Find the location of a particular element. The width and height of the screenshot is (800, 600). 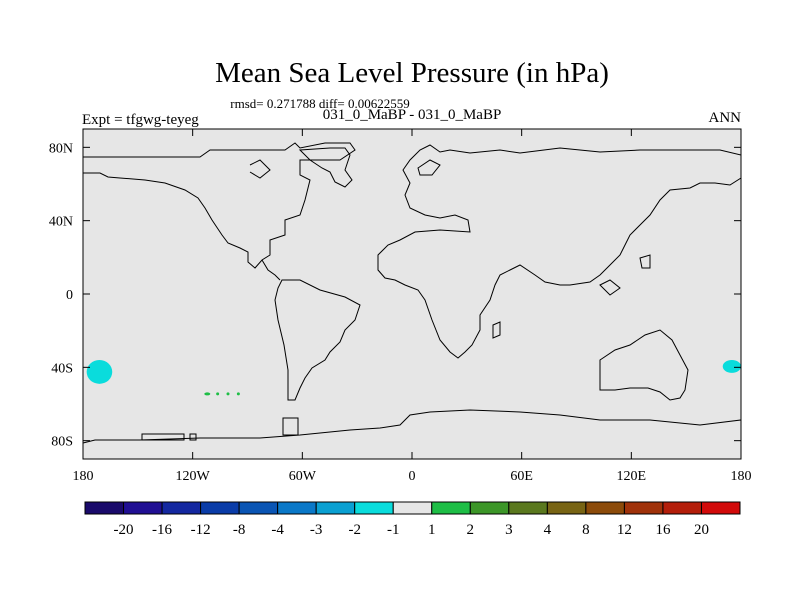

colorbar-label: -12 is located at coordinates (201, 530).